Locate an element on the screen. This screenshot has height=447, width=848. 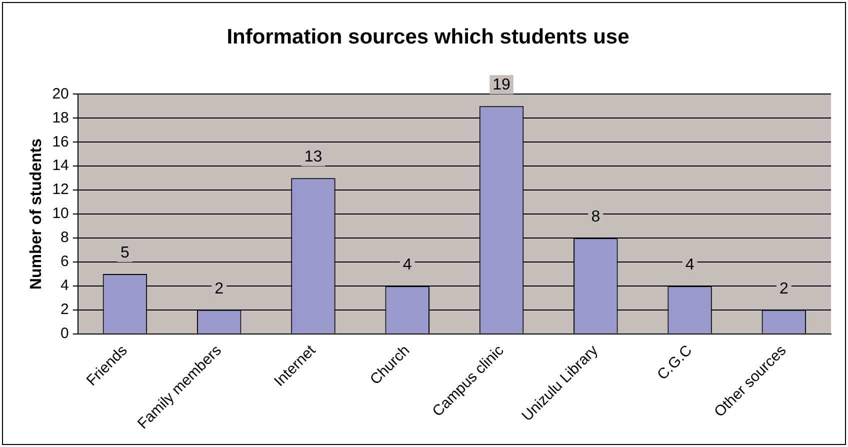
y-tick-label: 0 is located at coordinates (64, 333).